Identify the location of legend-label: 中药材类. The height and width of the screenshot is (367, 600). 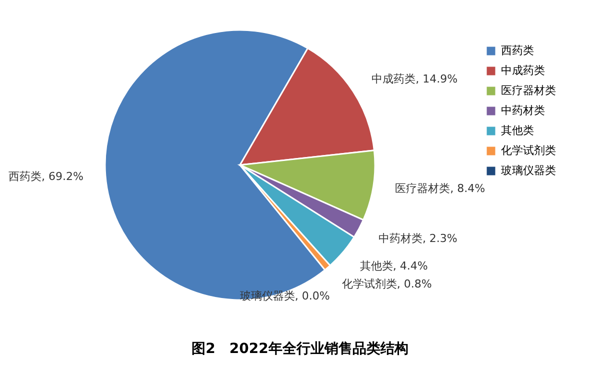
(523, 110).